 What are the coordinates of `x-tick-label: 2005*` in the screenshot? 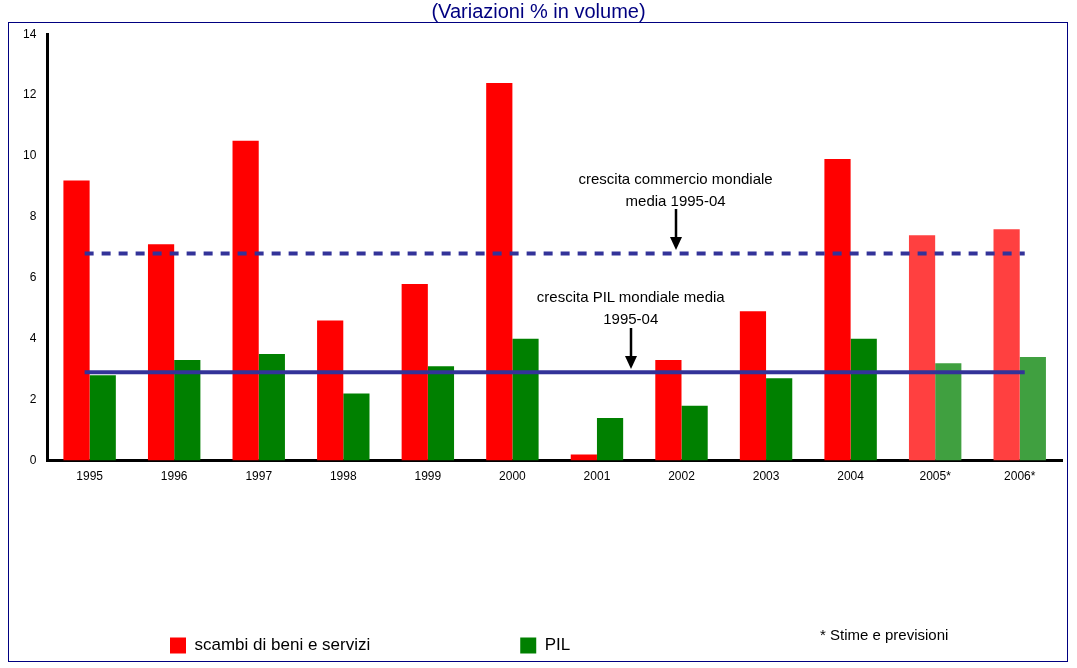 It's located at (935, 476).